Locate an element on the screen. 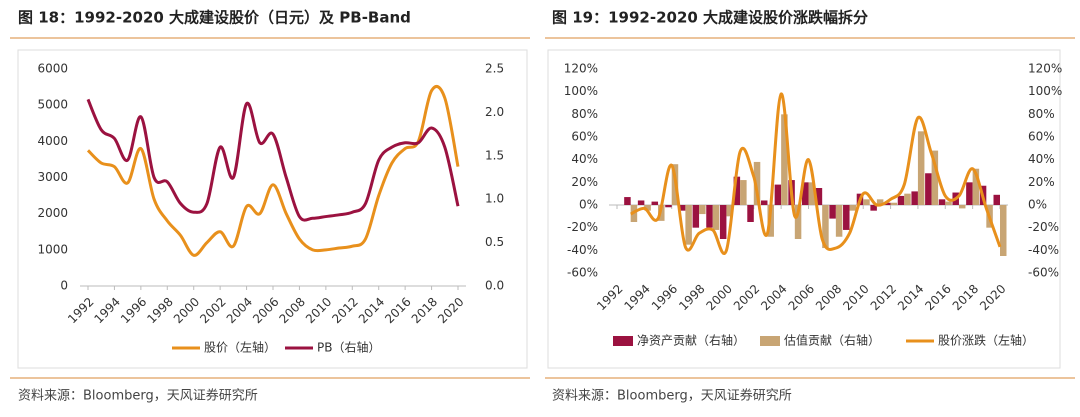 The height and width of the screenshot is (417, 1080). legend-label: 净资产贡献（右轴） is located at coordinates (691, 340).